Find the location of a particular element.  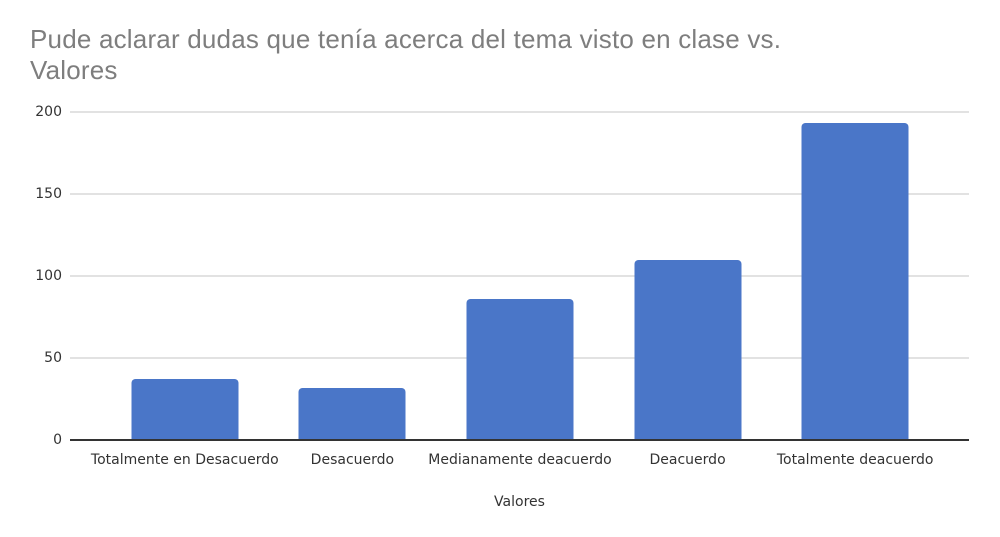

x-tick-label-1: Totalmente en Desacuerdo is located at coordinates (184, 460).